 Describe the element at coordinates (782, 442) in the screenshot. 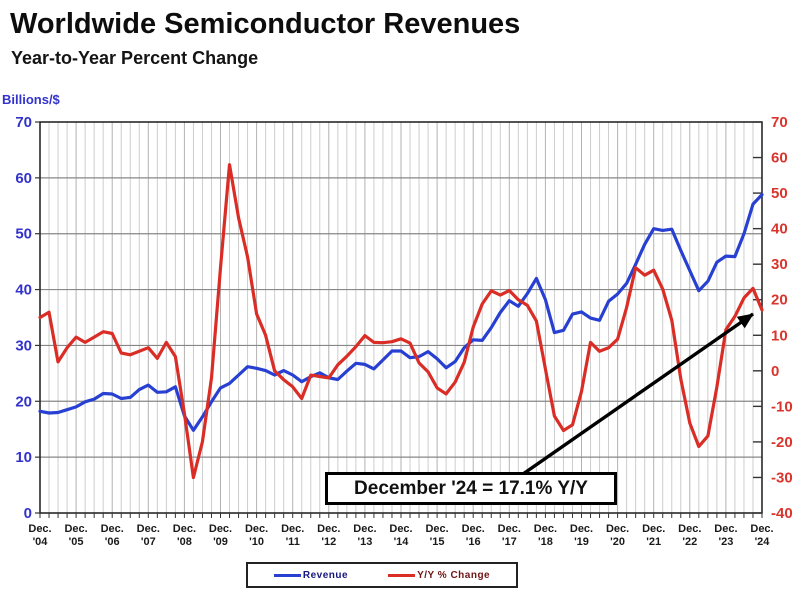

I see `right-axis-tick-label: -20` at that location.